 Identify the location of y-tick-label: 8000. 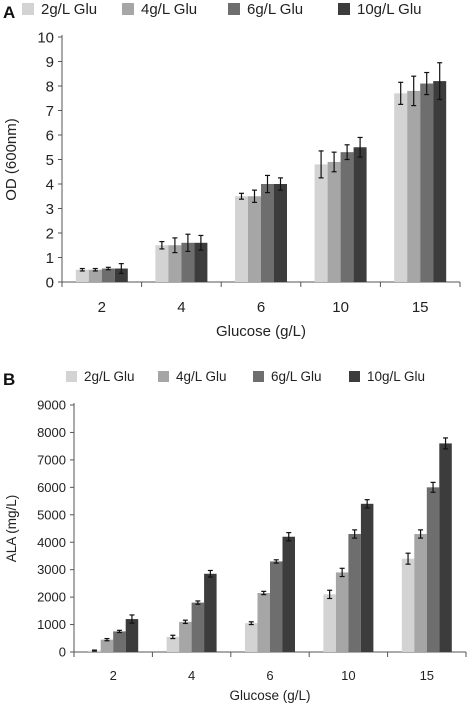
(51, 432).